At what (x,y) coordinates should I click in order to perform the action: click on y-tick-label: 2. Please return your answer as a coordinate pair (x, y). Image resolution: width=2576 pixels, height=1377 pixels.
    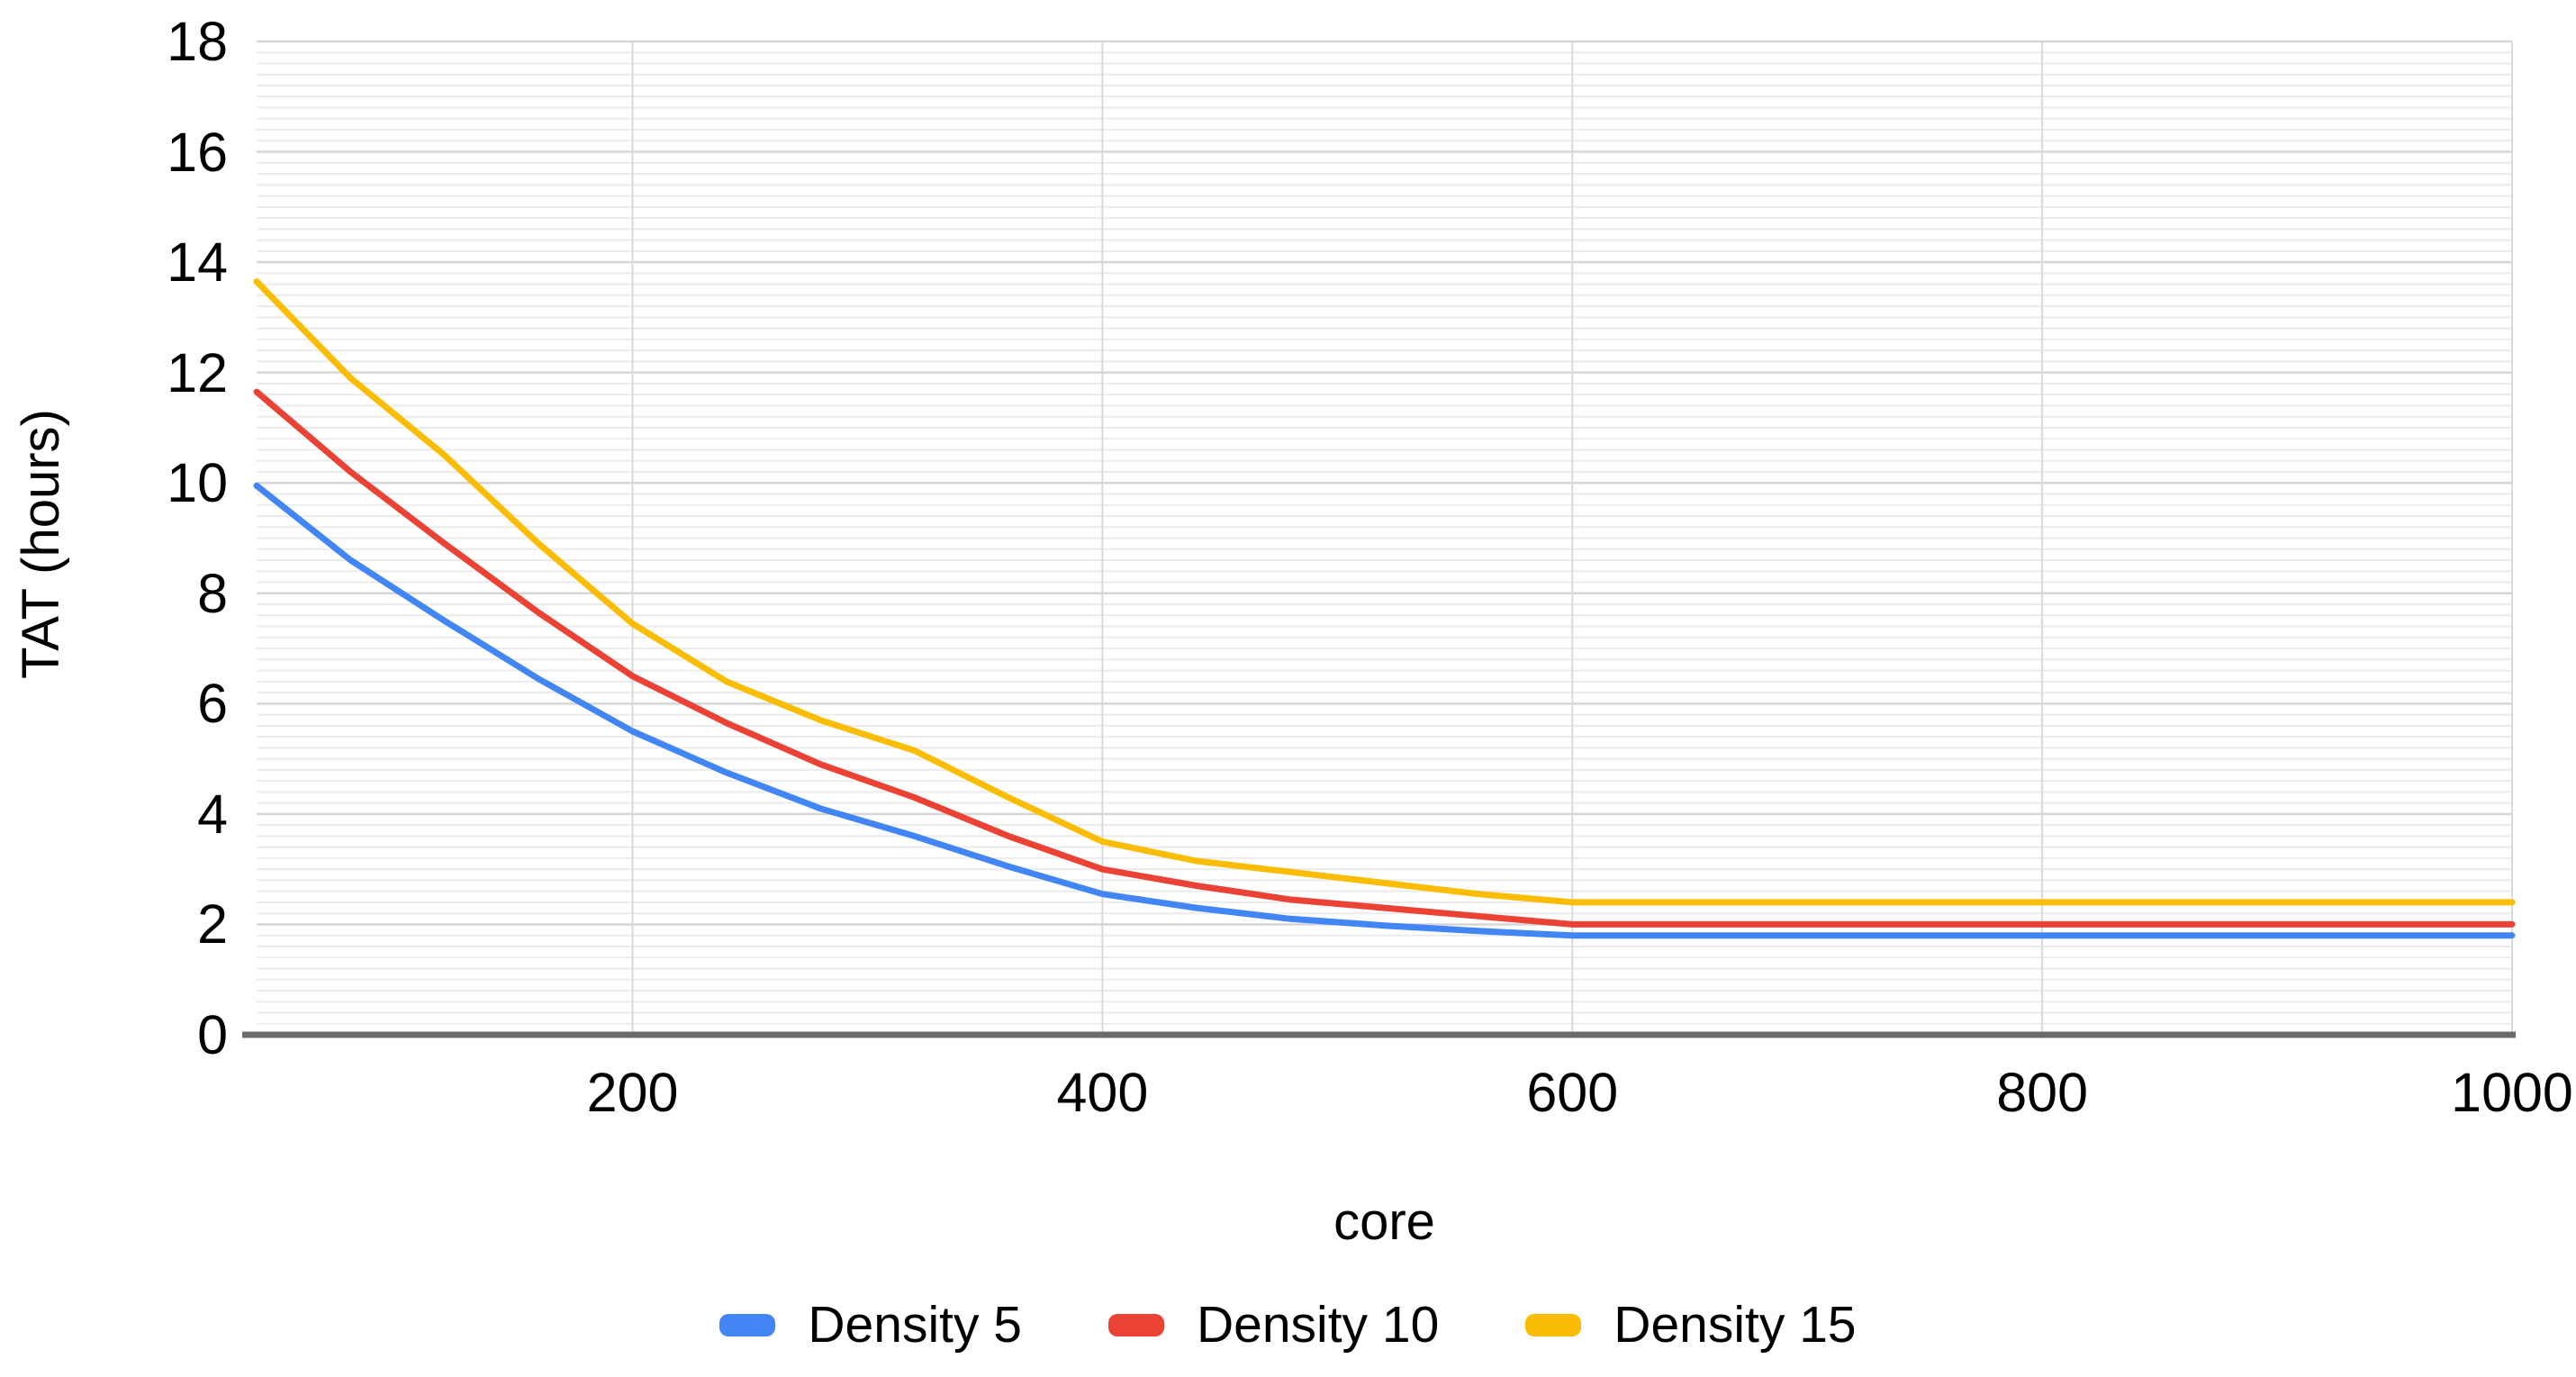
    Looking at the image, I should click on (212, 924).